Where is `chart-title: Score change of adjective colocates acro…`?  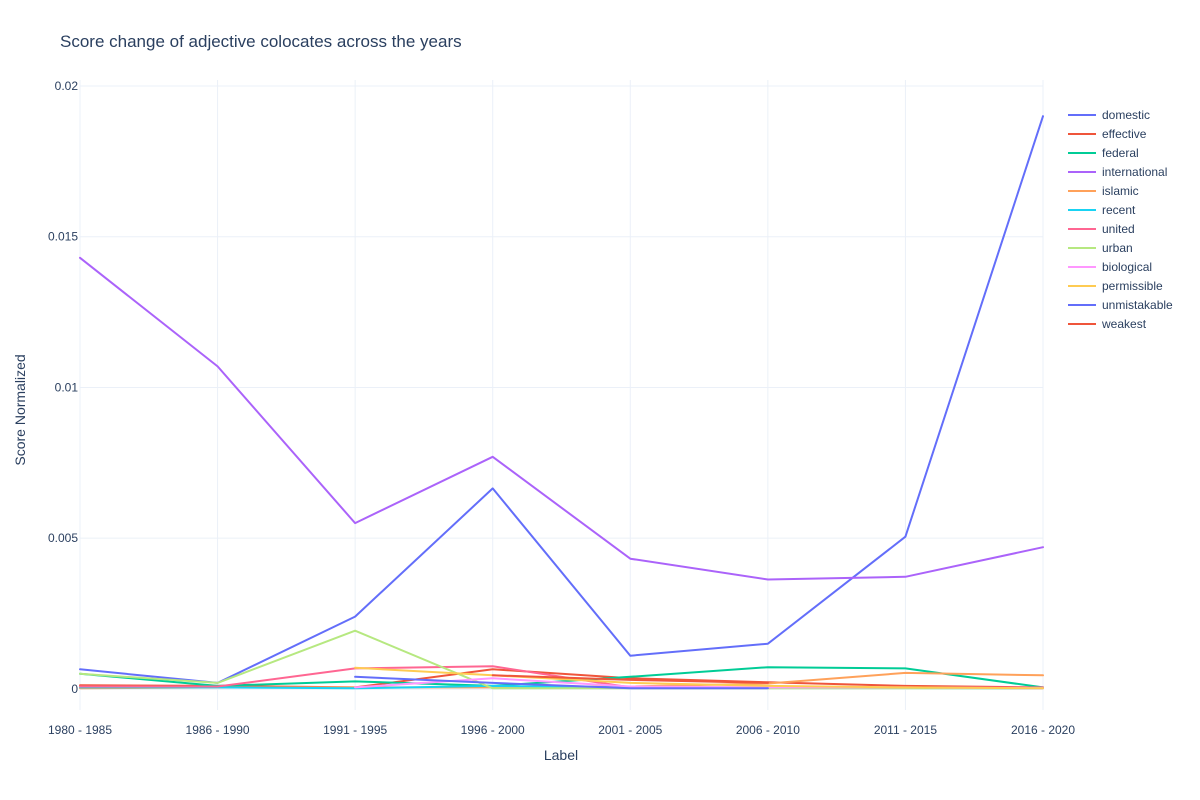
chart-title: Score change of adjective colocates acro… is located at coordinates (261, 41).